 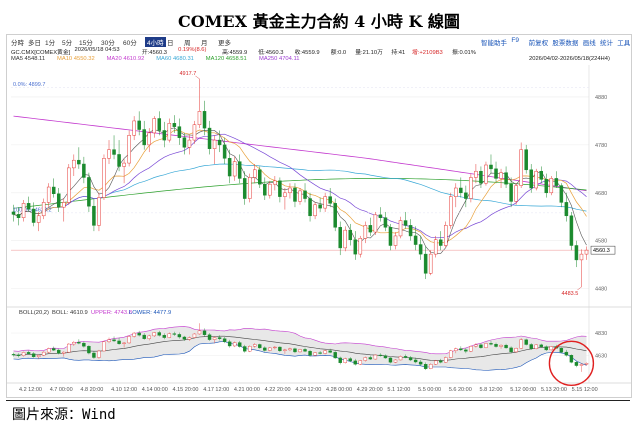 What do you see at coordinates (515, 40) in the screenshot?
I see `toolbar-right-1: F9` at bounding box center [515, 40].